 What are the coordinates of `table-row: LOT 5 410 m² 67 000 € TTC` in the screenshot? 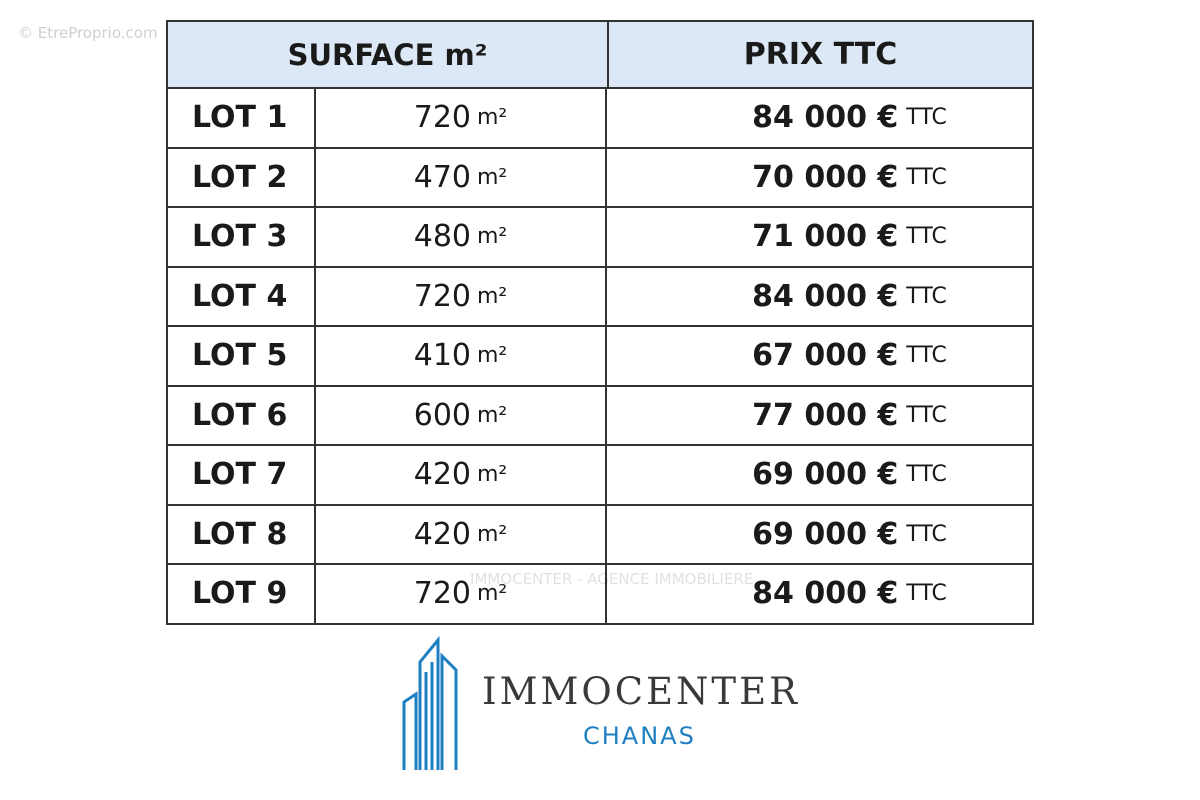 It's located at (600, 355).